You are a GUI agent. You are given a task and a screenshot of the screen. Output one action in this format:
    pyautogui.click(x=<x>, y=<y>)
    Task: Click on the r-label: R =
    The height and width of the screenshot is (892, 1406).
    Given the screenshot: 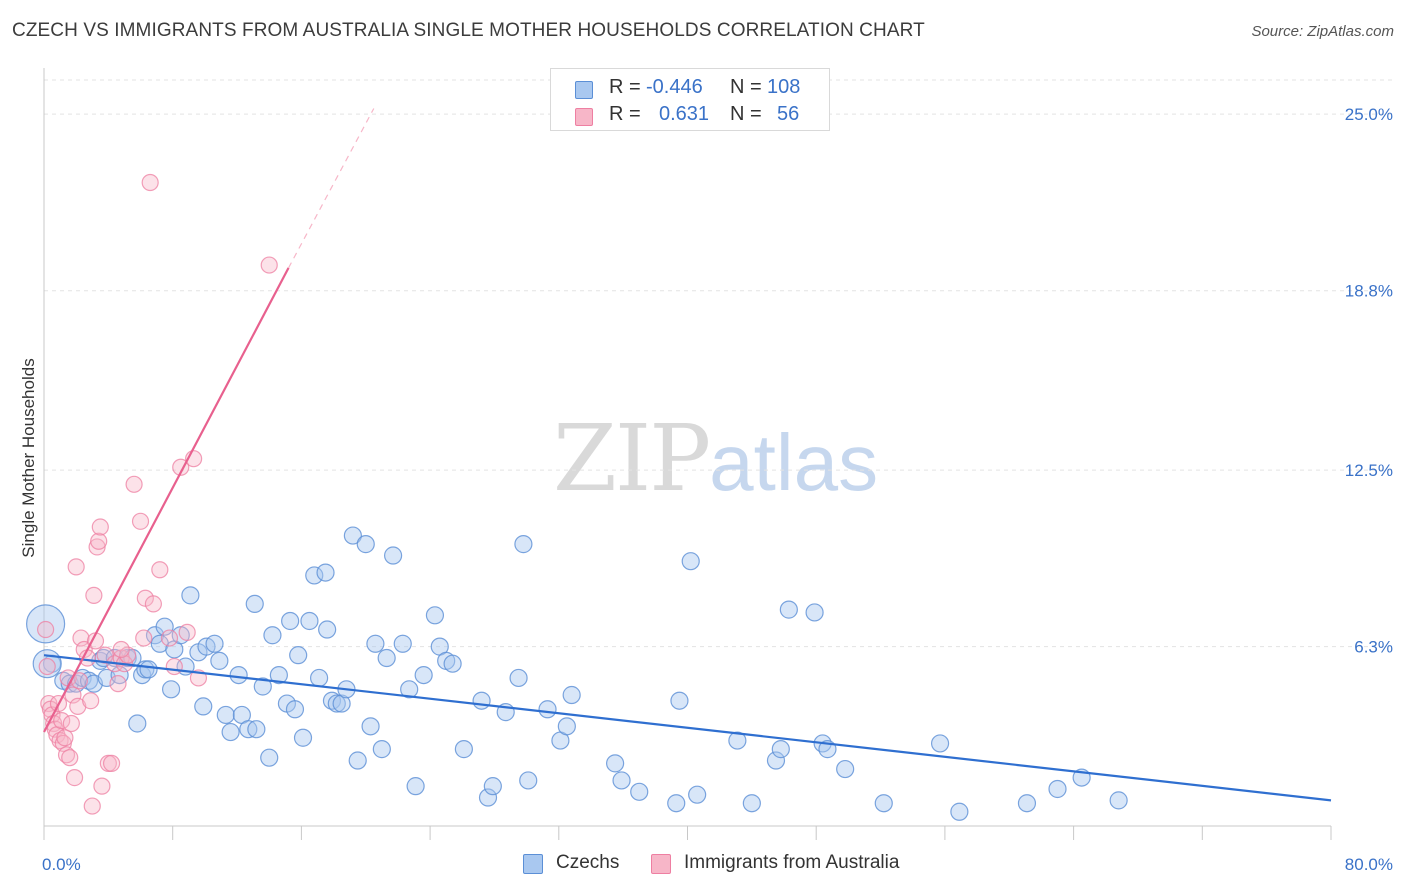 What is the action you would take?
    pyautogui.click(x=625, y=114)
    